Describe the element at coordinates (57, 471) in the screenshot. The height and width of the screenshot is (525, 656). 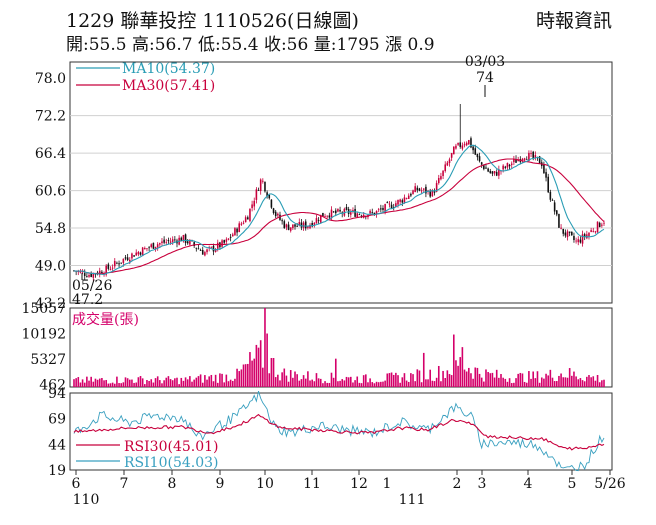
I see `rsi-tick-label: 19` at that location.